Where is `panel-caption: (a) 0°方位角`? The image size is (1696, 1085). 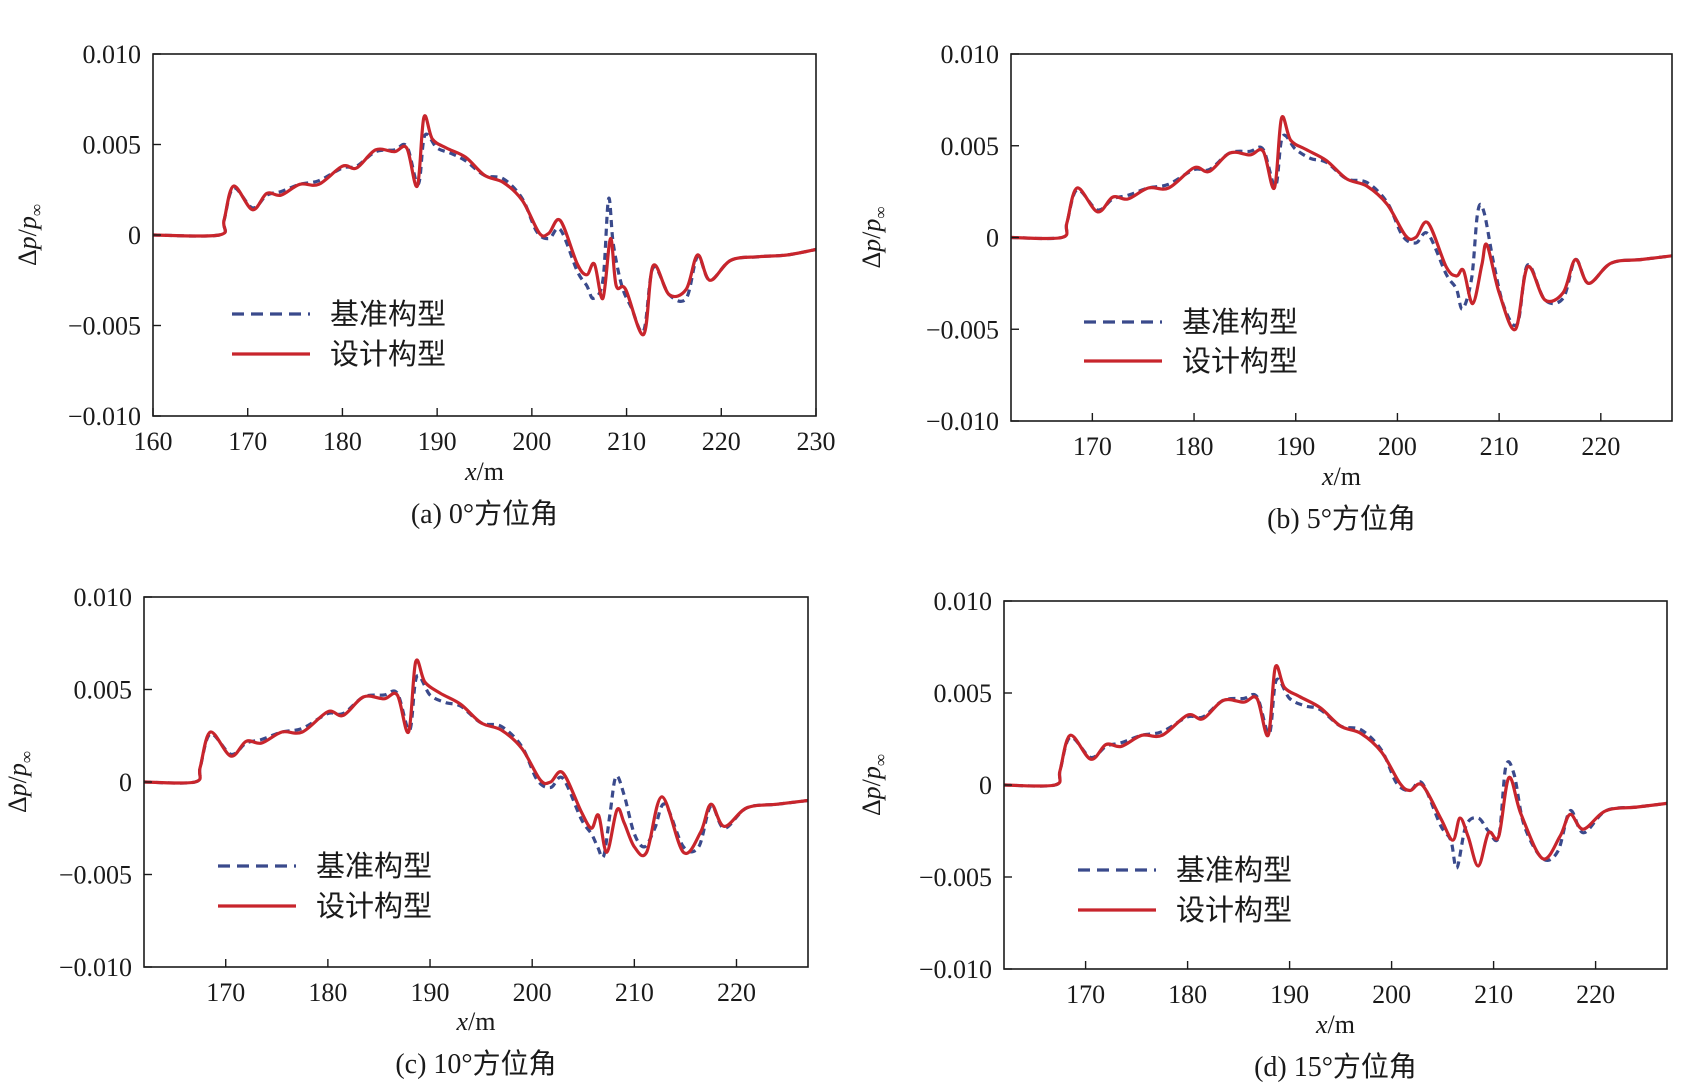
panel-caption: (a) 0°方位角 is located at coordinates (484, 514).